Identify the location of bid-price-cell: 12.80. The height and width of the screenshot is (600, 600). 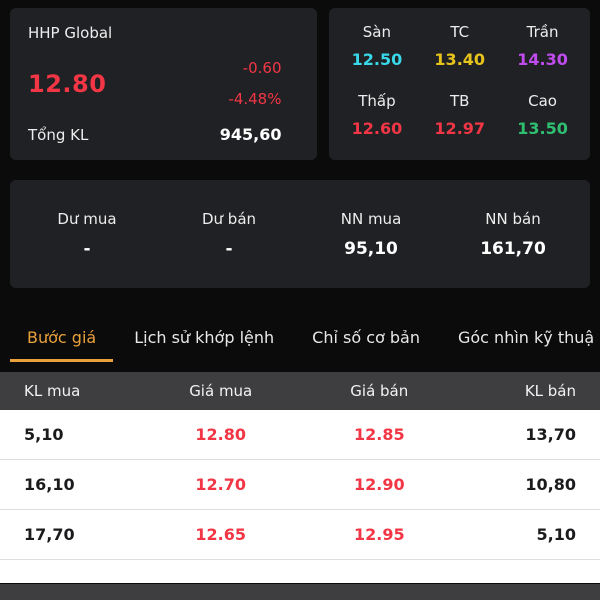
(221, 434).